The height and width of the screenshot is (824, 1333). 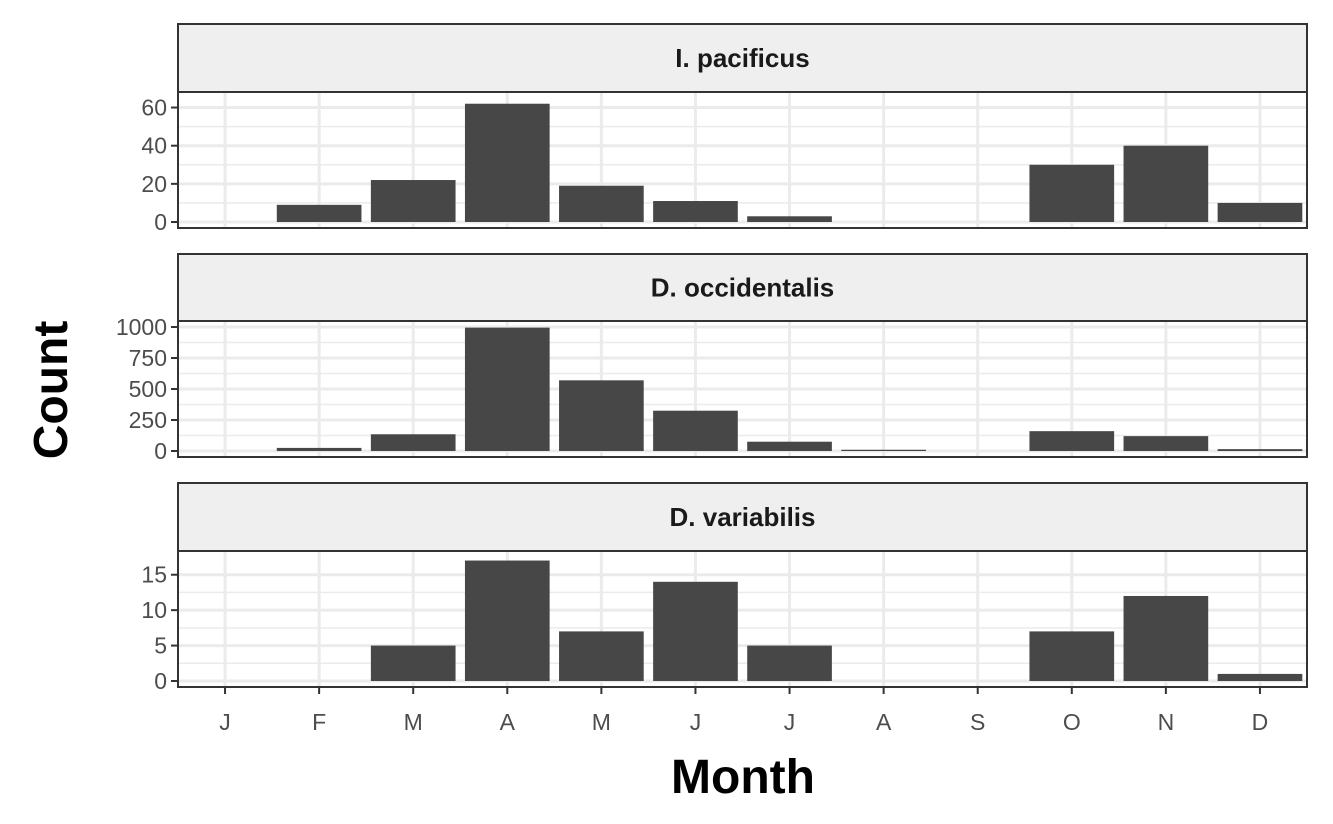 I want to click on x-tick-label: S, so click(x=977, y=722).